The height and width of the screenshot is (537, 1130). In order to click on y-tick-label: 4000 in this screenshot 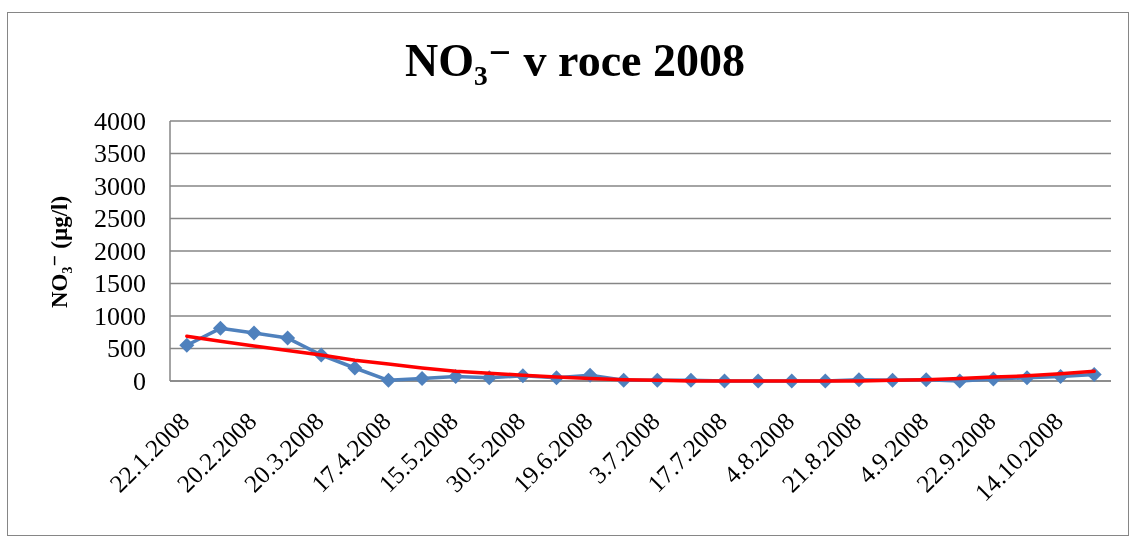, I will do `click(120, 121)`.